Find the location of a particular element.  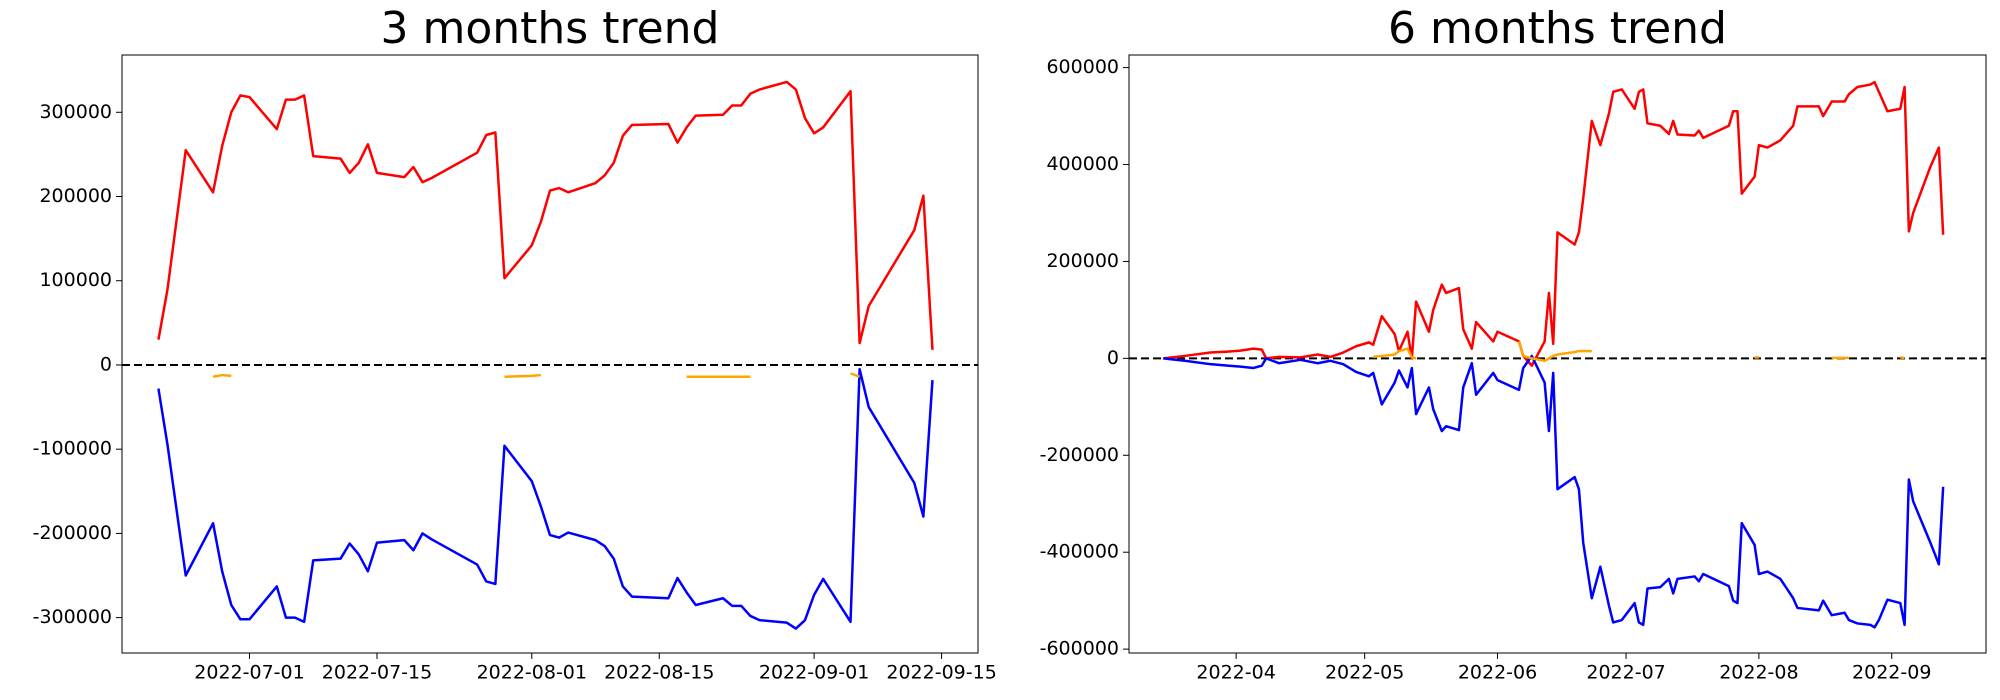

x-tick-label: 2022-08-01 is located at coordinates (532, 673).